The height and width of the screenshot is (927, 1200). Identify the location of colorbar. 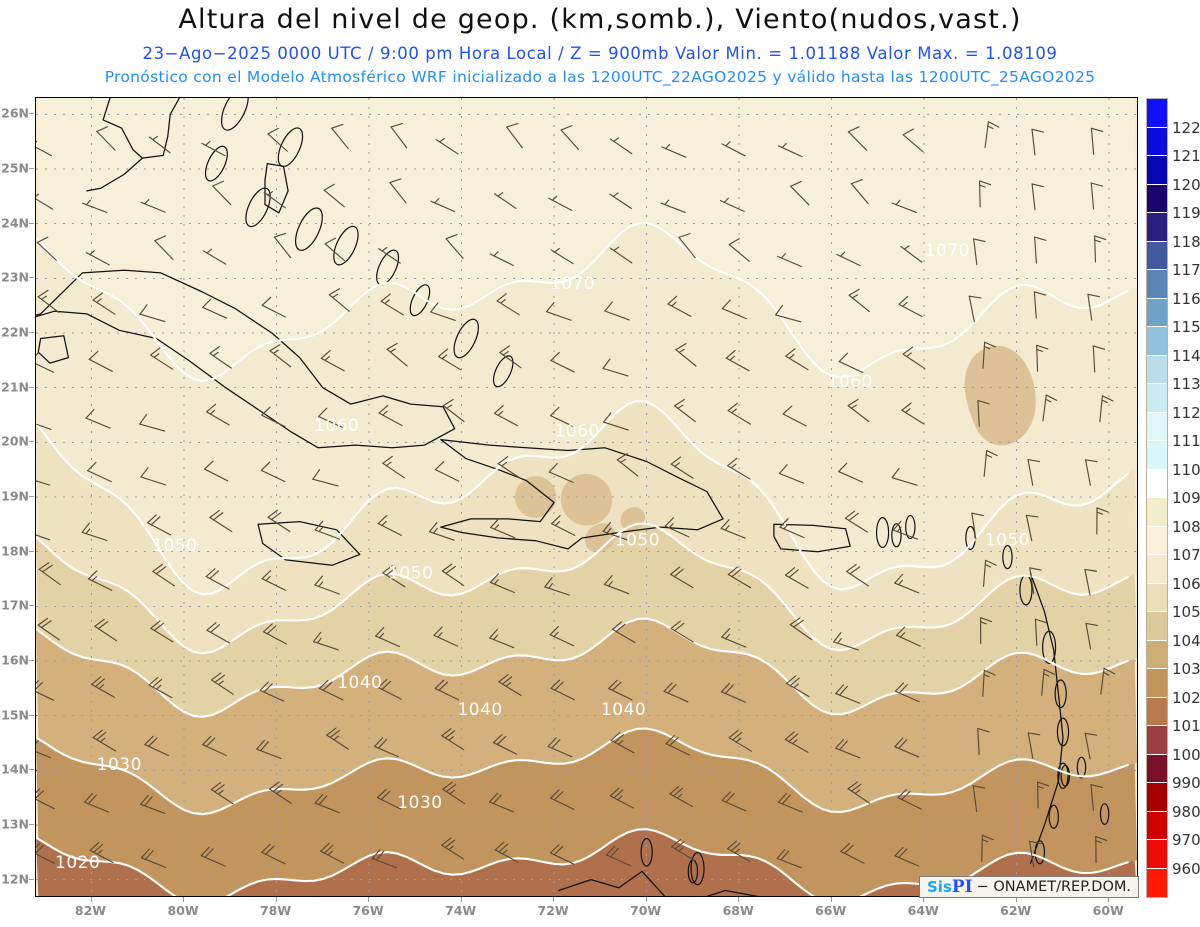
(1157, 498).